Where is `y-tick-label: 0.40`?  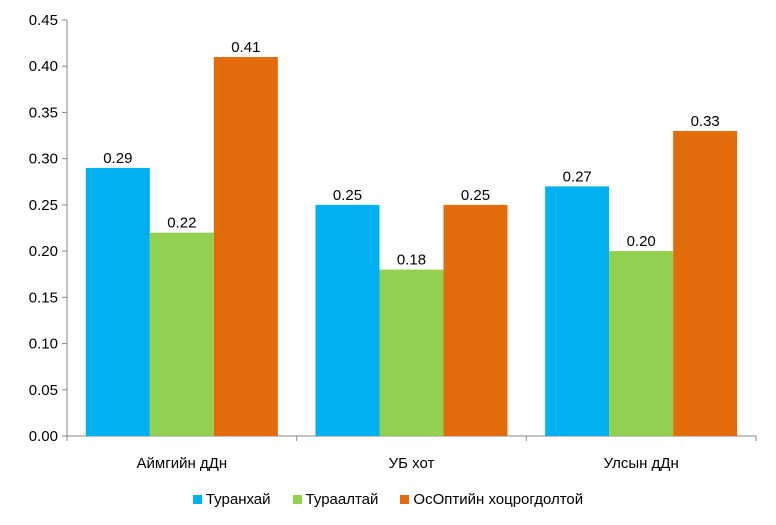
y-tick-label: 0.40 is located at coordinates (43, 66).